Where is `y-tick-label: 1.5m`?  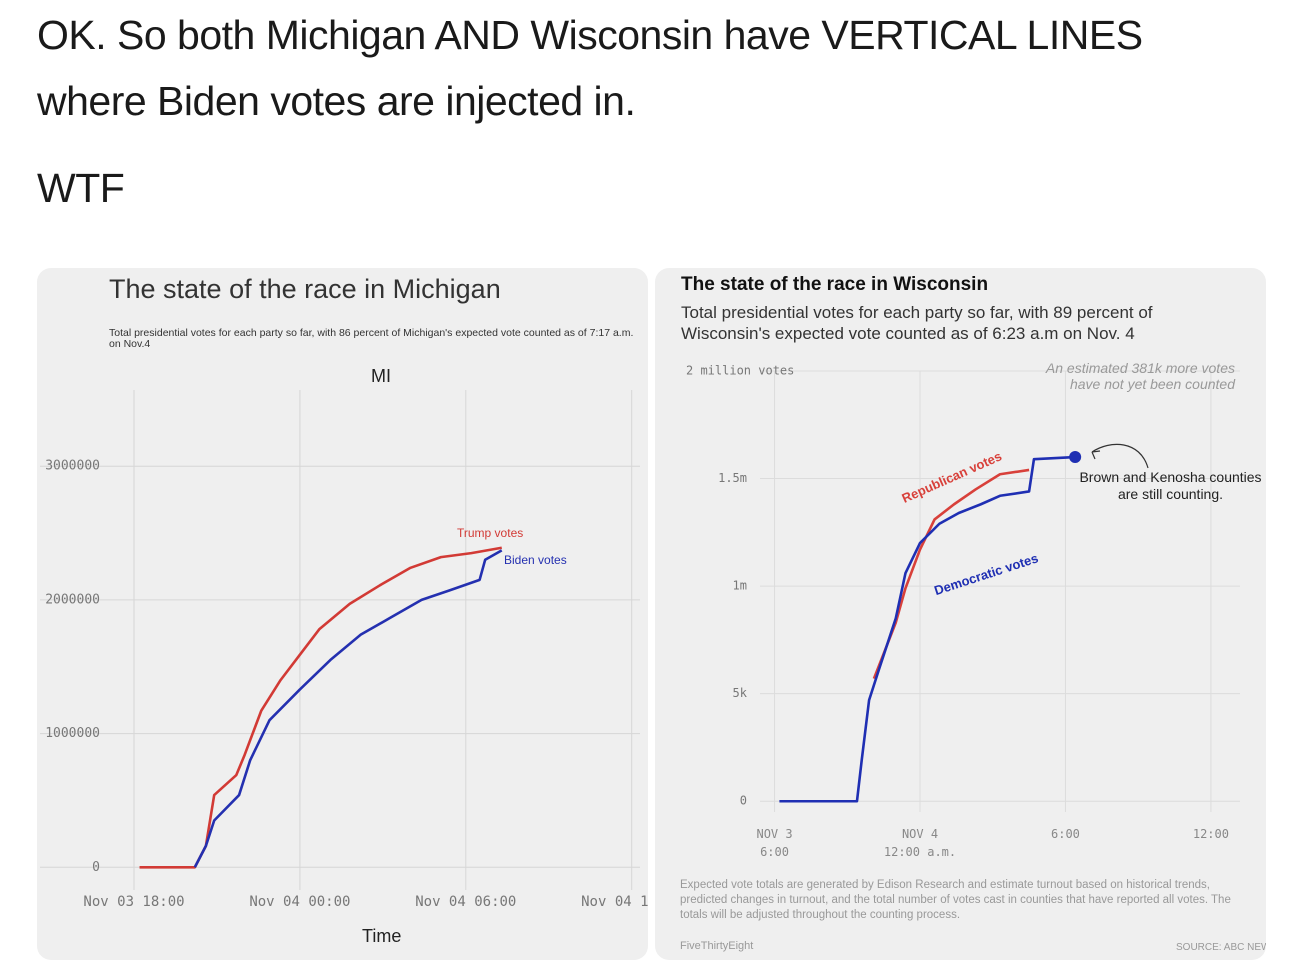 y-tick-label: 1.5m is located at coordinates (732, 478).